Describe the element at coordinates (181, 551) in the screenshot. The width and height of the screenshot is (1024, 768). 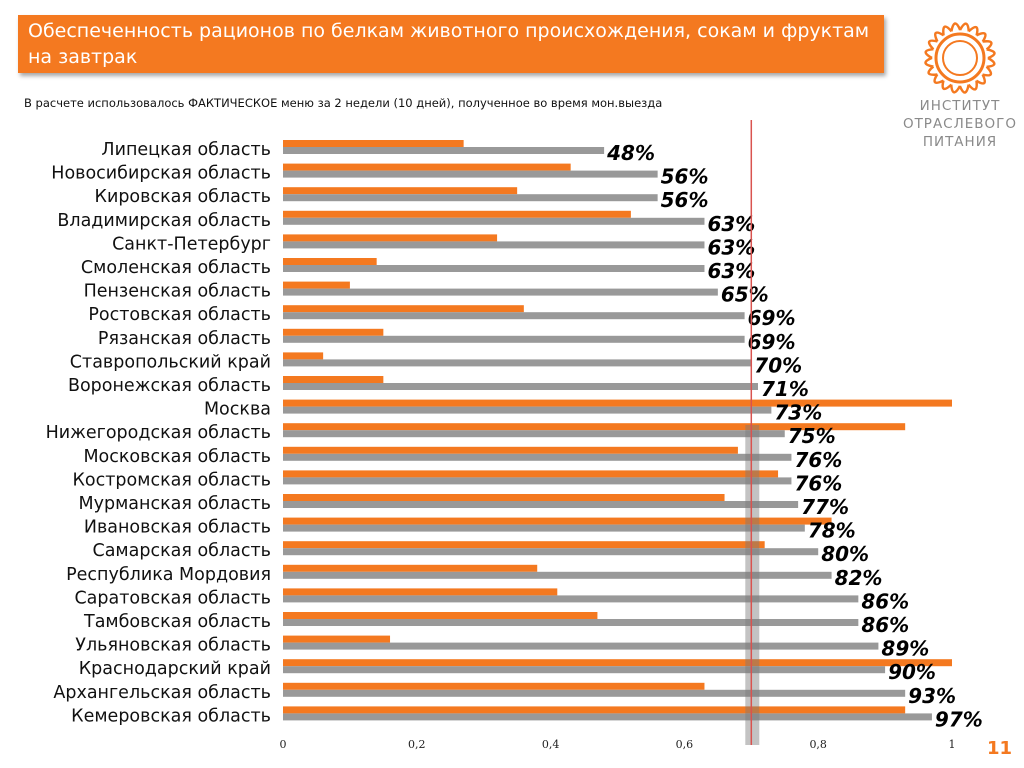
I see `category-label-17: Самарская область` at that location.